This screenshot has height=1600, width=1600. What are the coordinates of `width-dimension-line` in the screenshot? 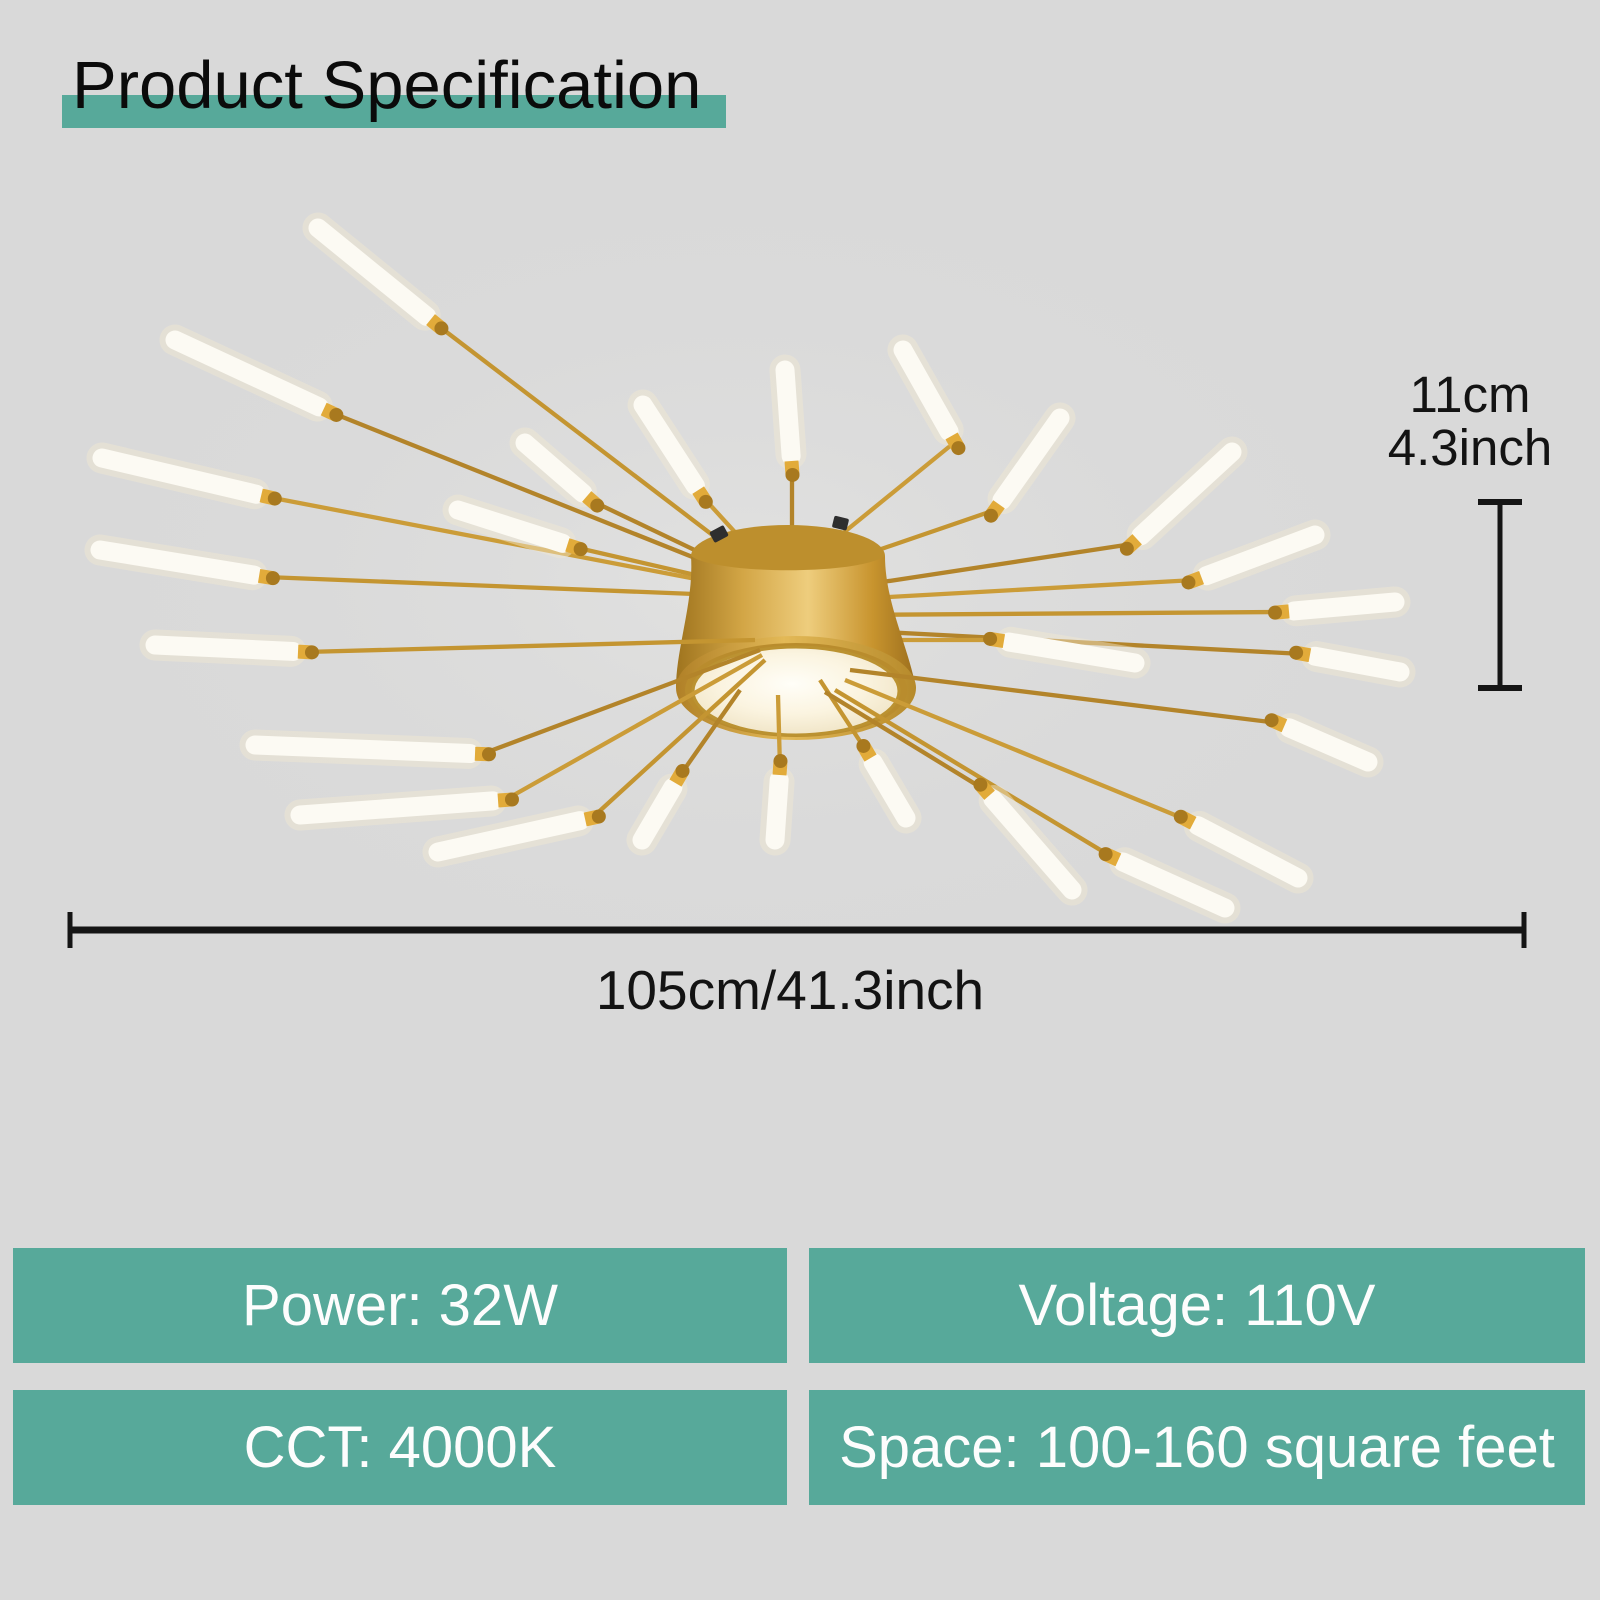 It's located at (797, 930).